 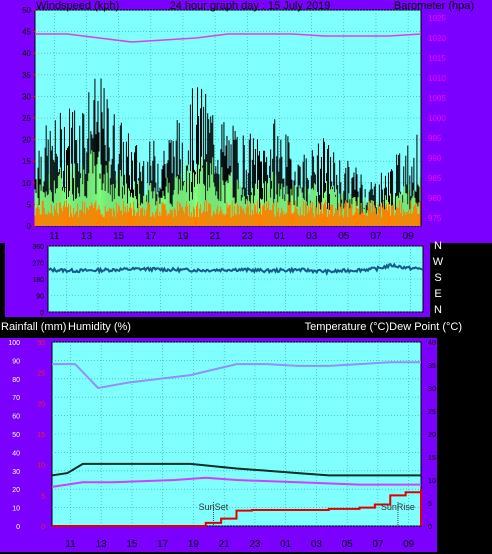 What do you see at coordinates (378, 544) in the screenshot?
I see `climate-x-tick: 07` at bounding box center [378, 544].